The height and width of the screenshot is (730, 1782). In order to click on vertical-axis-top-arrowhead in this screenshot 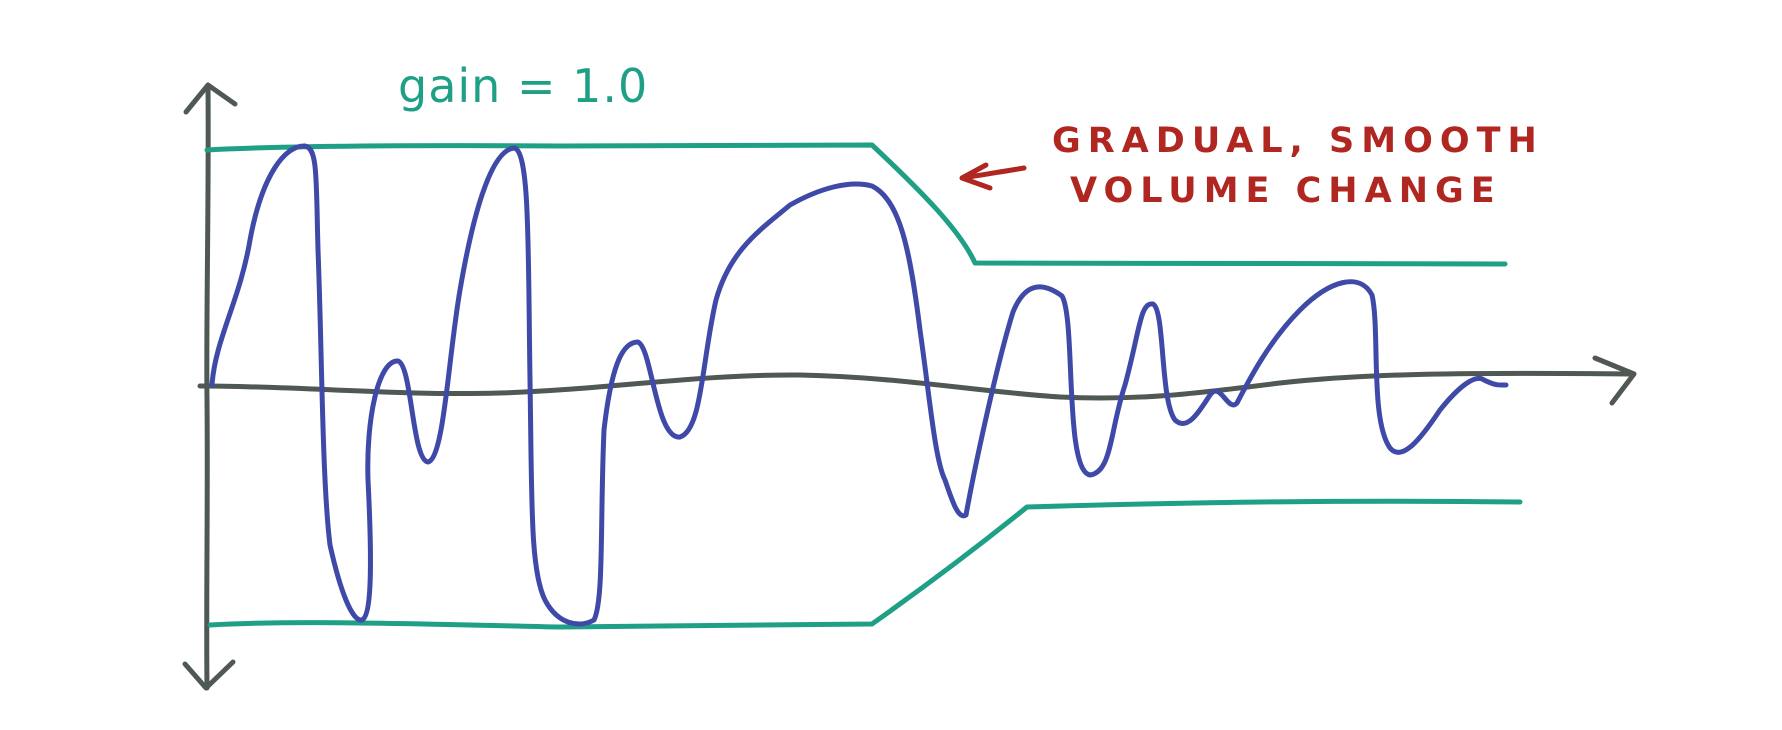, I will do `click(210, 98)`.